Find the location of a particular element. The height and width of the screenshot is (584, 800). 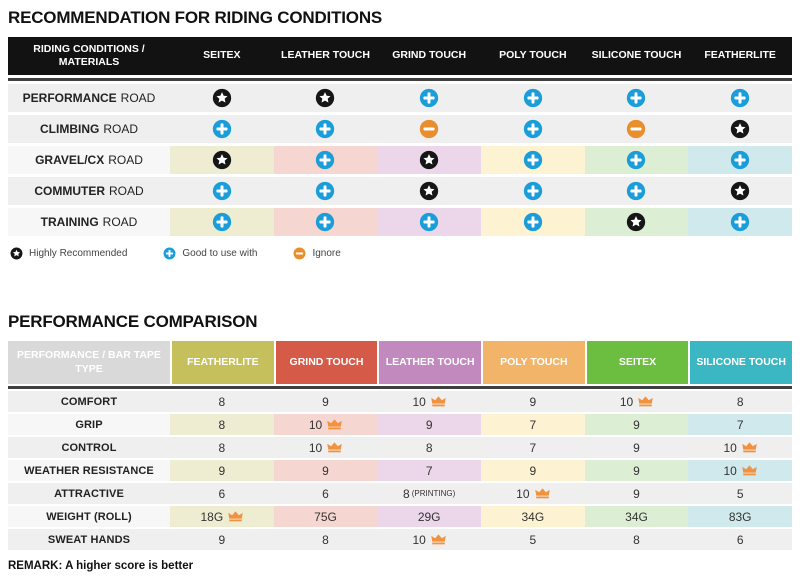

table-row-attractive: ATTRACTIVE 6 6 8 (PRINTING) 10 9 5 is located at coordinates (400, 493).